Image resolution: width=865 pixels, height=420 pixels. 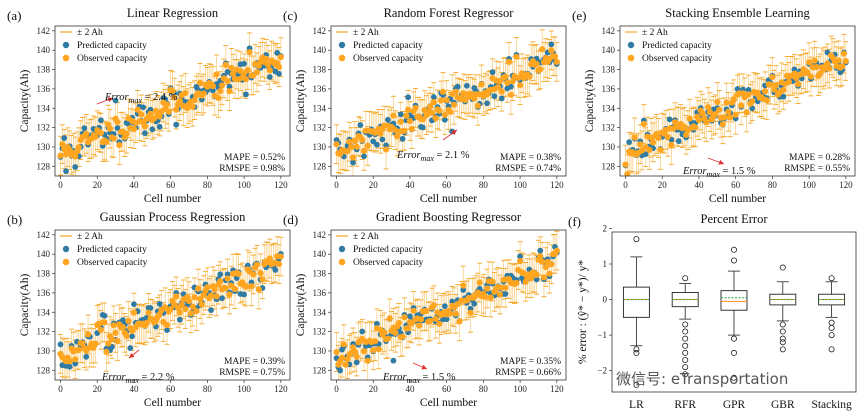 I want to click on axes-frame, so click(x=172, y=101).